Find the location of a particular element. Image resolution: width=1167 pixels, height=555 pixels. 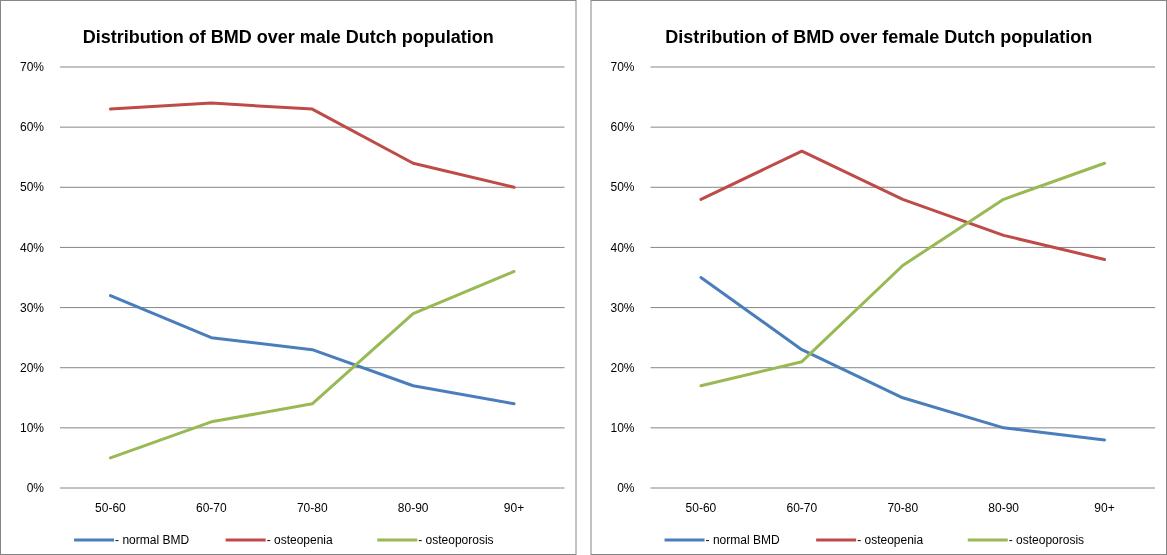

chart-title: Distribution of BMD over male Dutch population is located at coordinates (288, 37).